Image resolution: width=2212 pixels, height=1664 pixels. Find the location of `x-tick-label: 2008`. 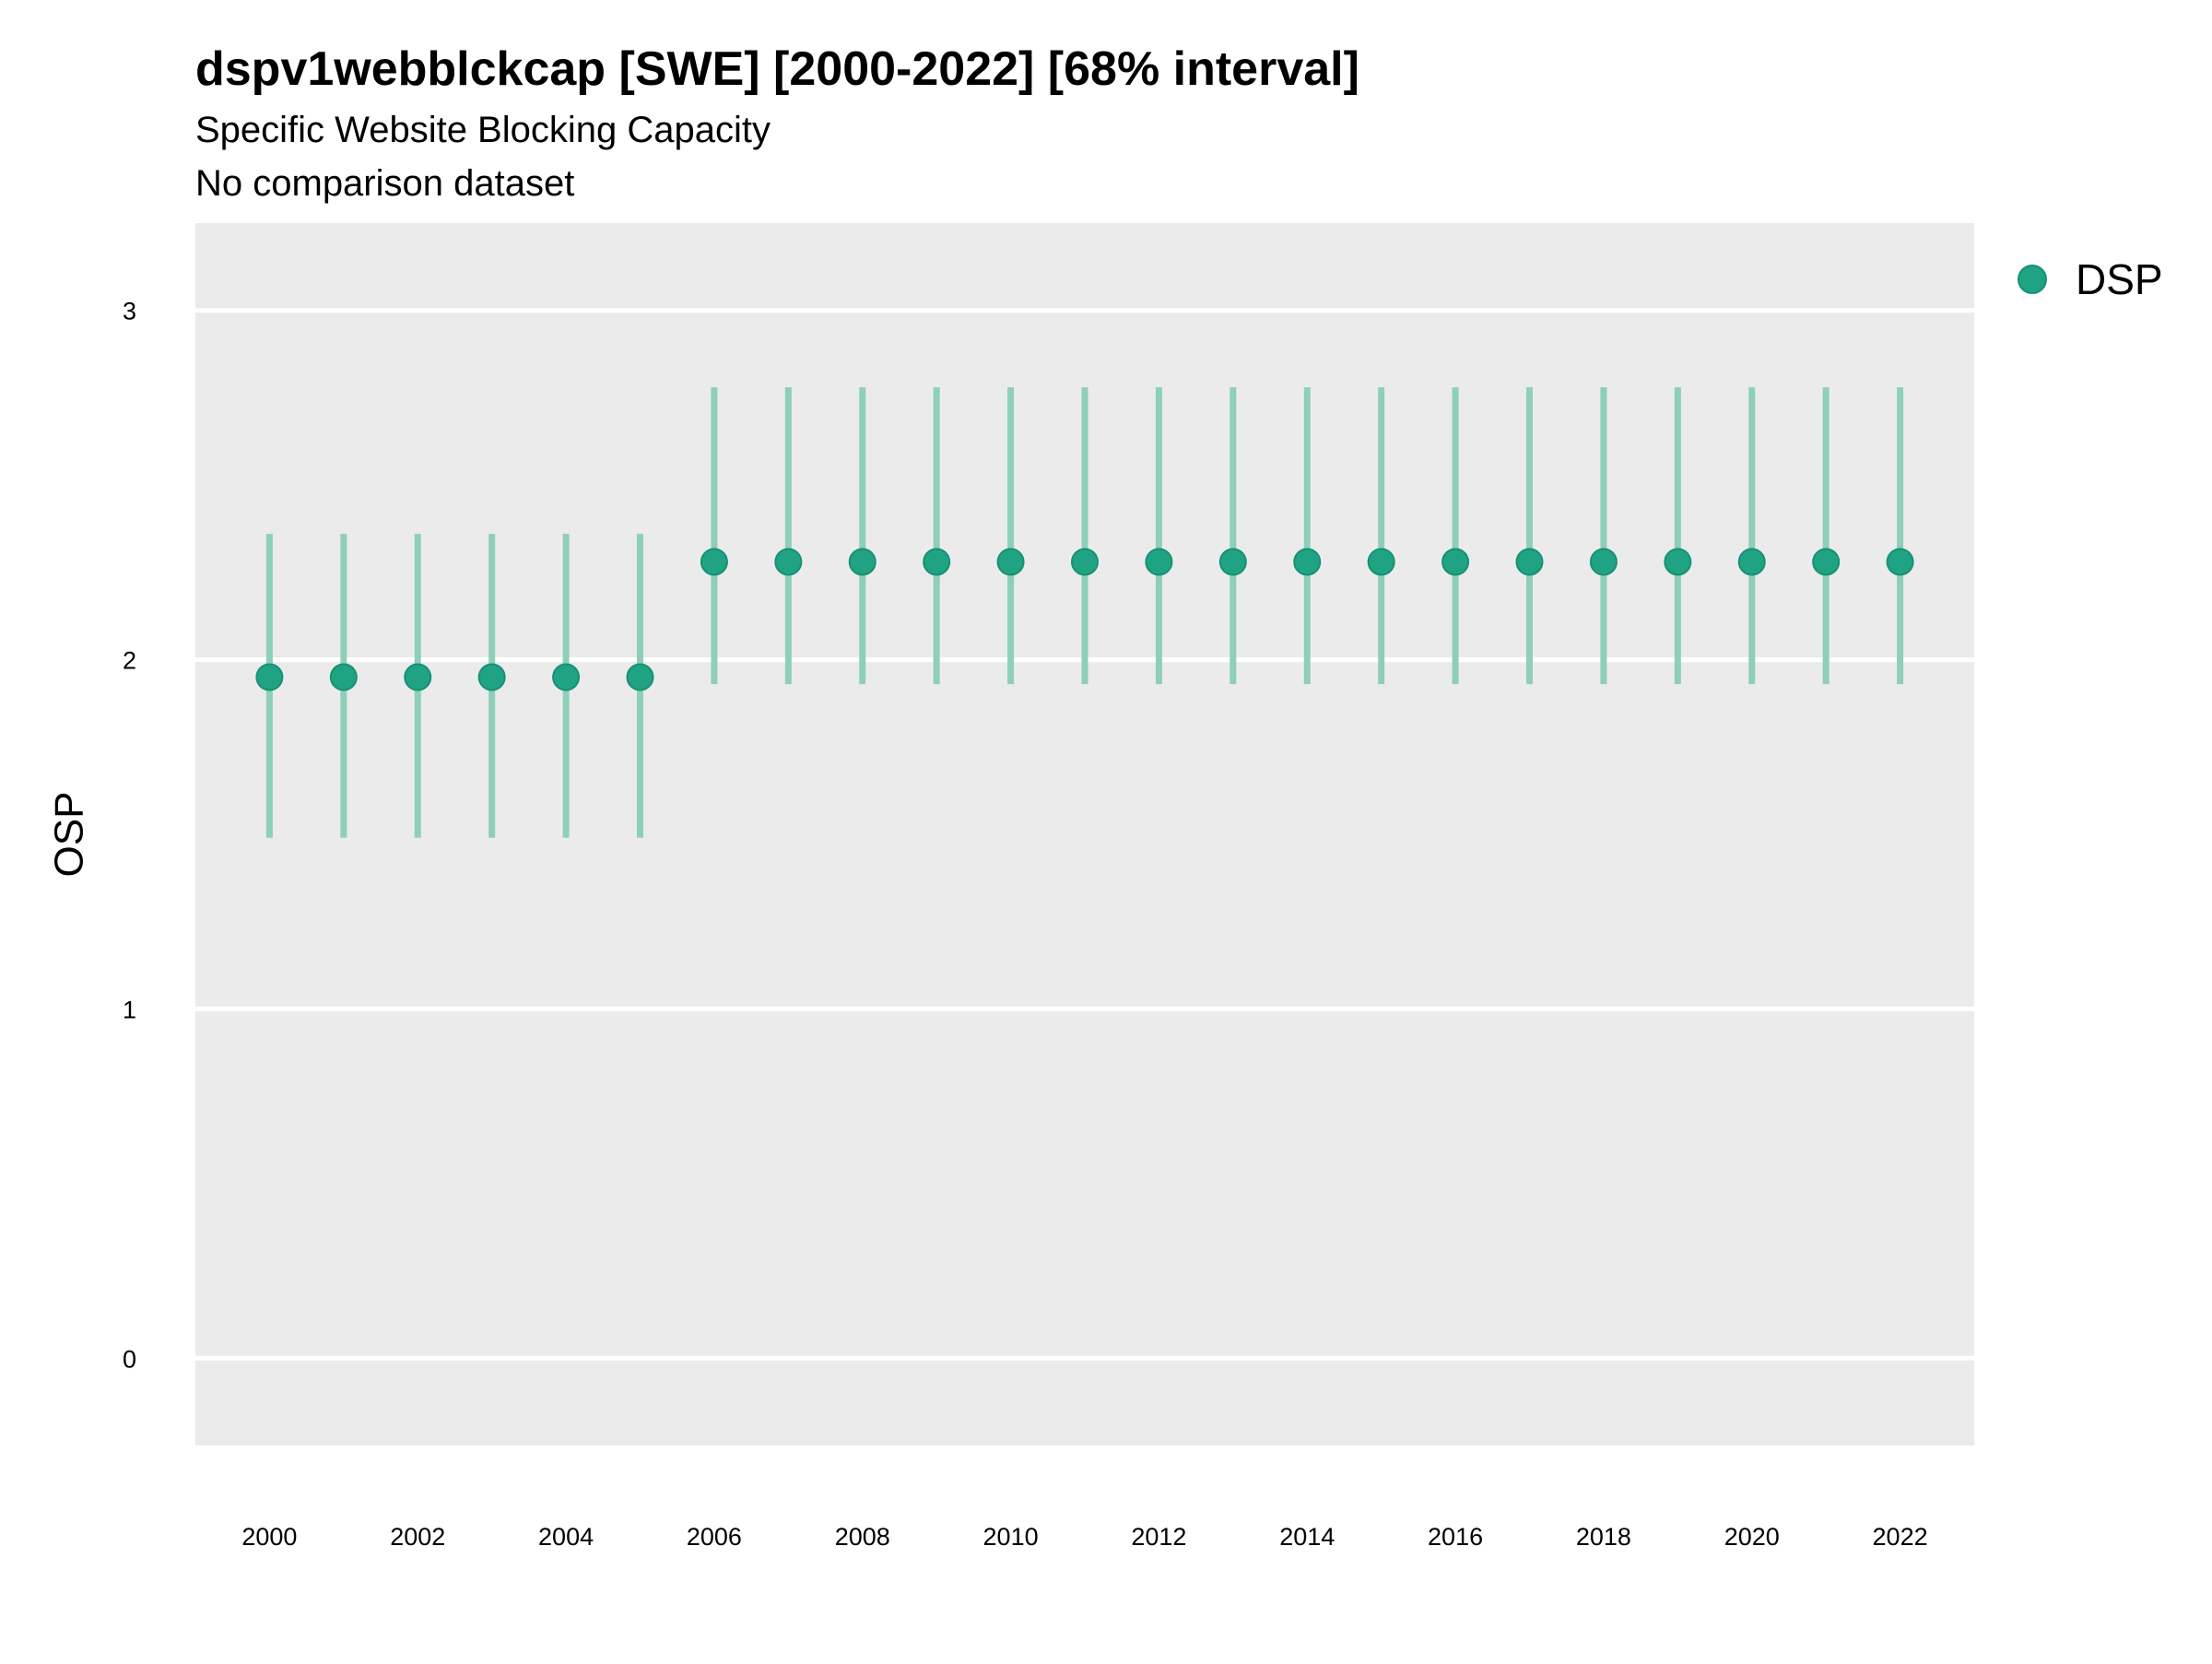

x-tick-label: 2008 is located at coordinates (862, 1537).